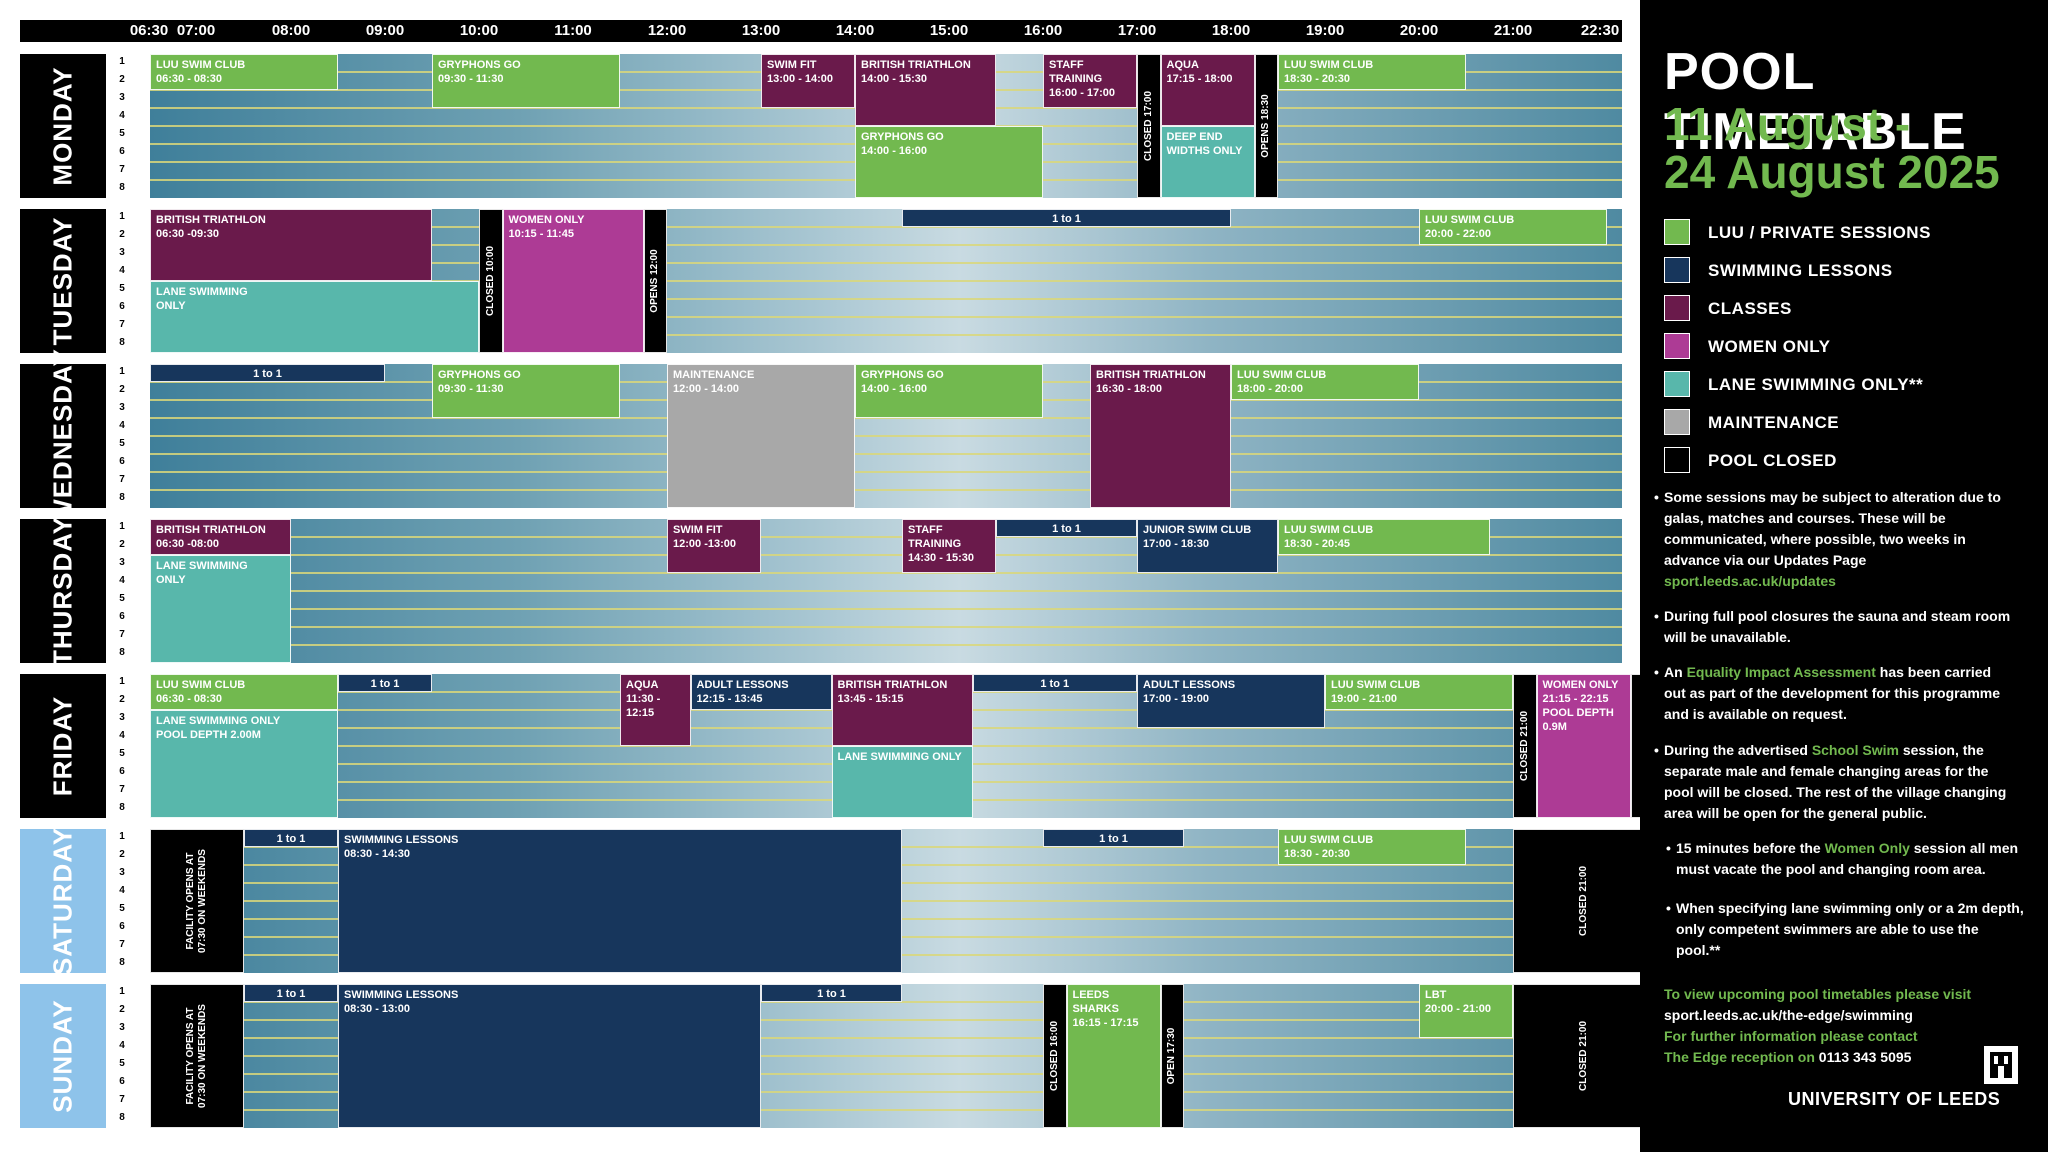  What do you see at coordinates (1231, 701) in the screenshot?
I see `session-block: ADULT LESSONS 17:00 - 19:00` at bounding box center [1231, 701].